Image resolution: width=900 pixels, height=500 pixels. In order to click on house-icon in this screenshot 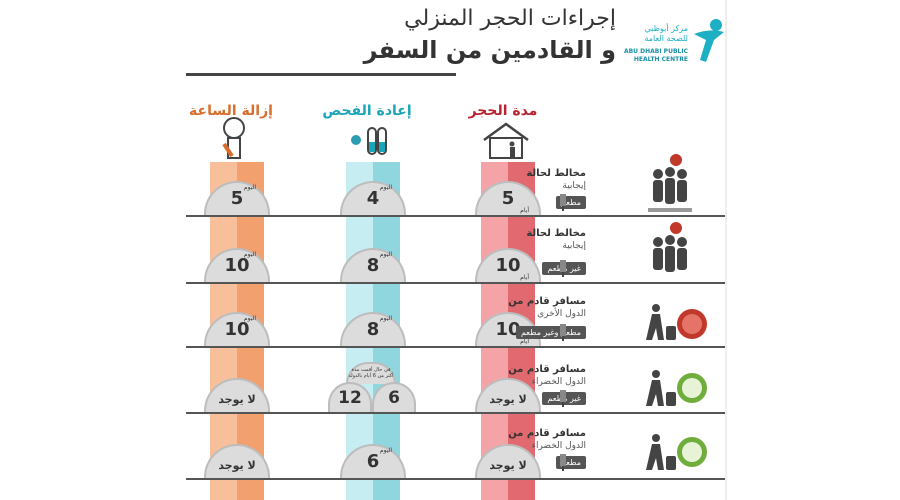, I will do `click(506, 140)`.